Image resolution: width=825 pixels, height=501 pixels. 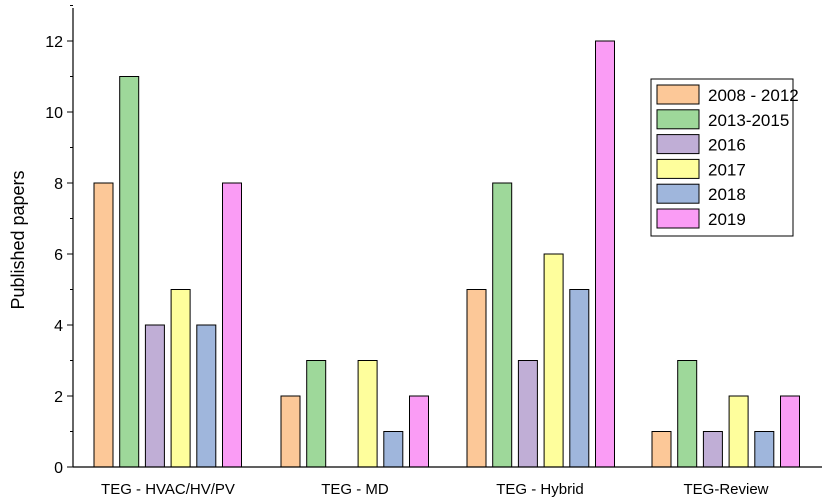 I want to click on y-tick-label: 0, so click(x=58, y=468).